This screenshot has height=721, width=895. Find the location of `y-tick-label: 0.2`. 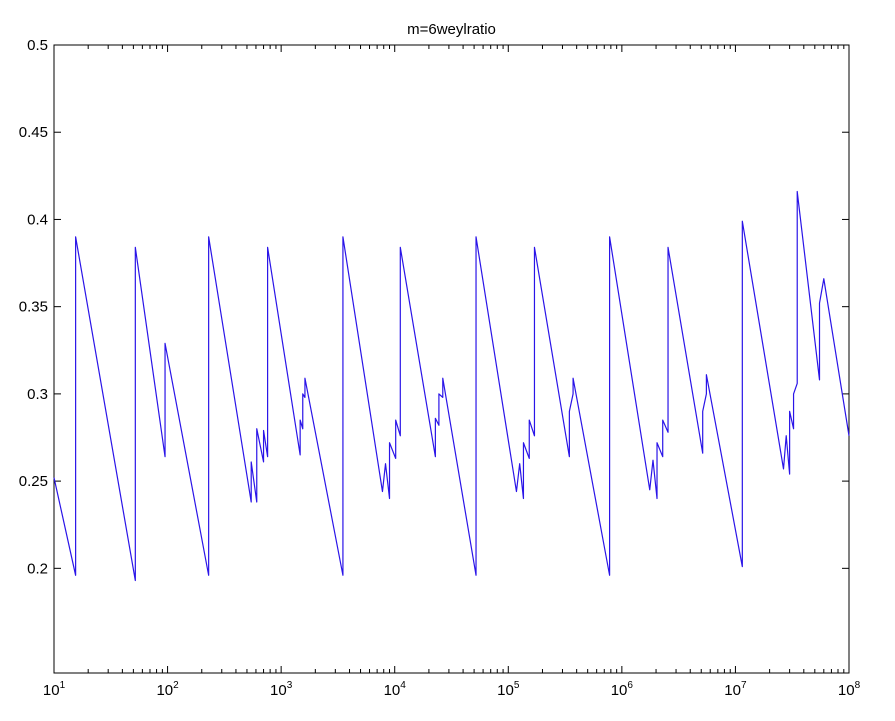

y-tick-label: 0.2 is located at coordinates (37, 568).